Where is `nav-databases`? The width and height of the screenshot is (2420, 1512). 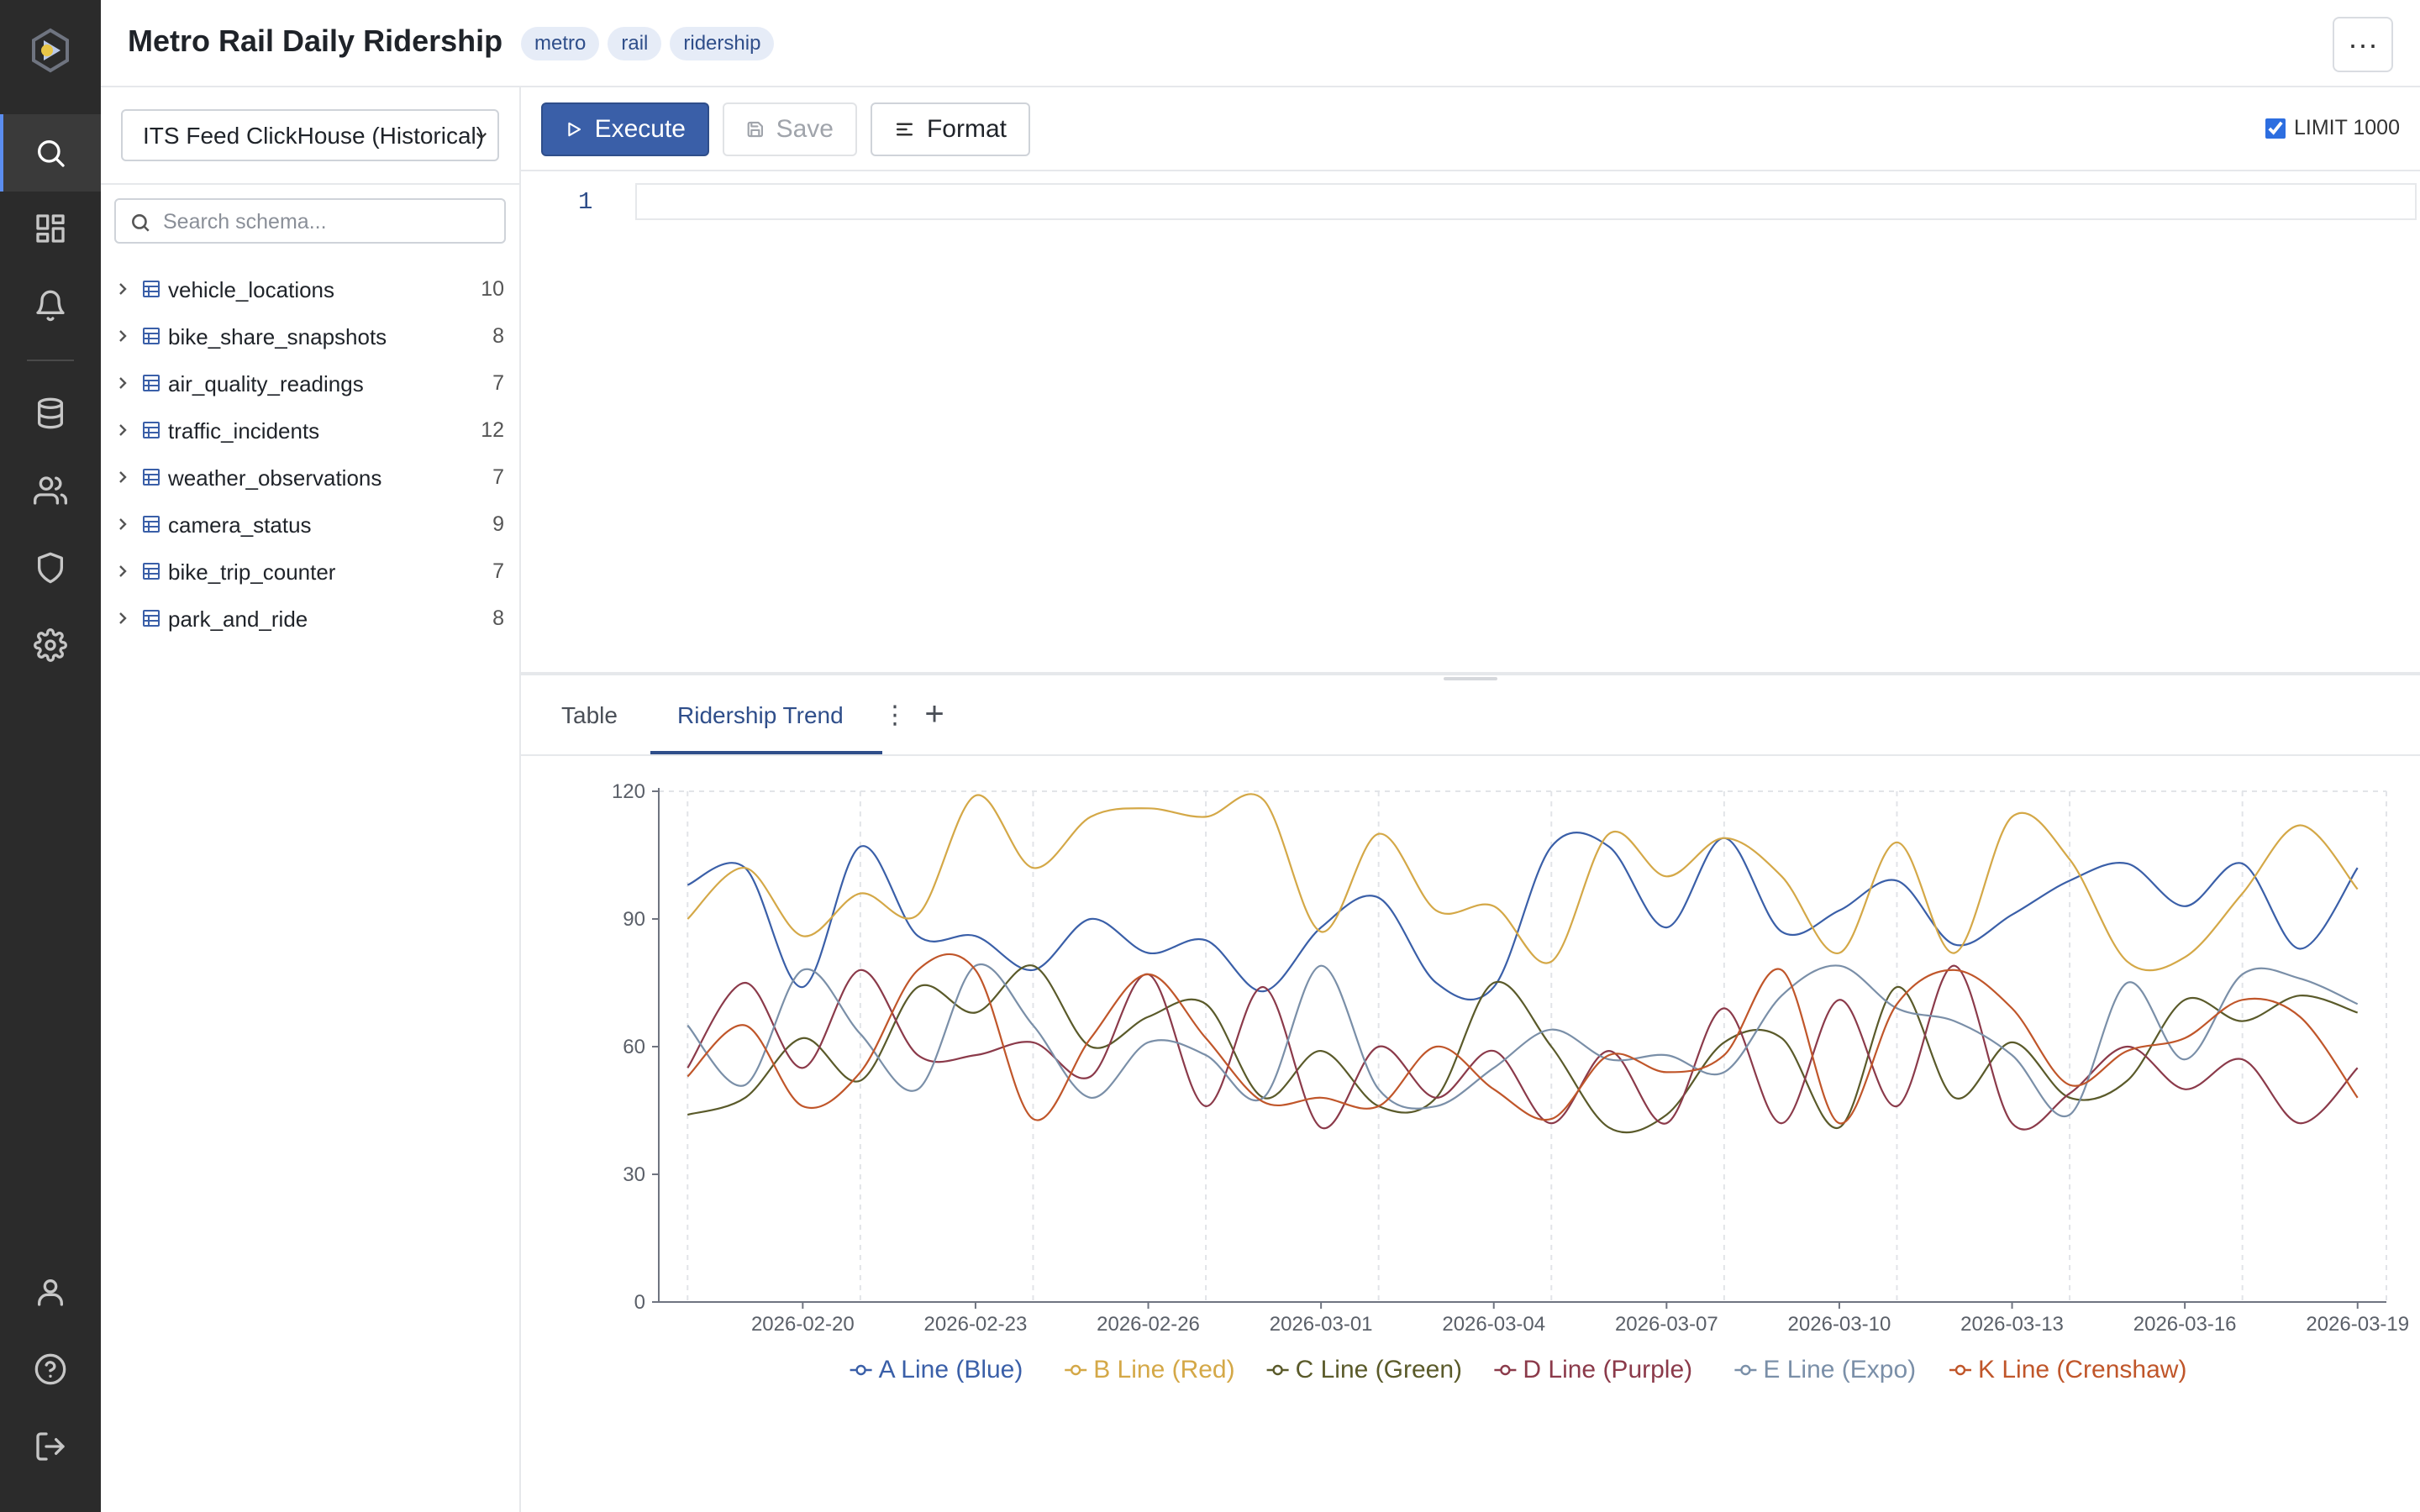 nav-databases is located at coordinates (51, 413).